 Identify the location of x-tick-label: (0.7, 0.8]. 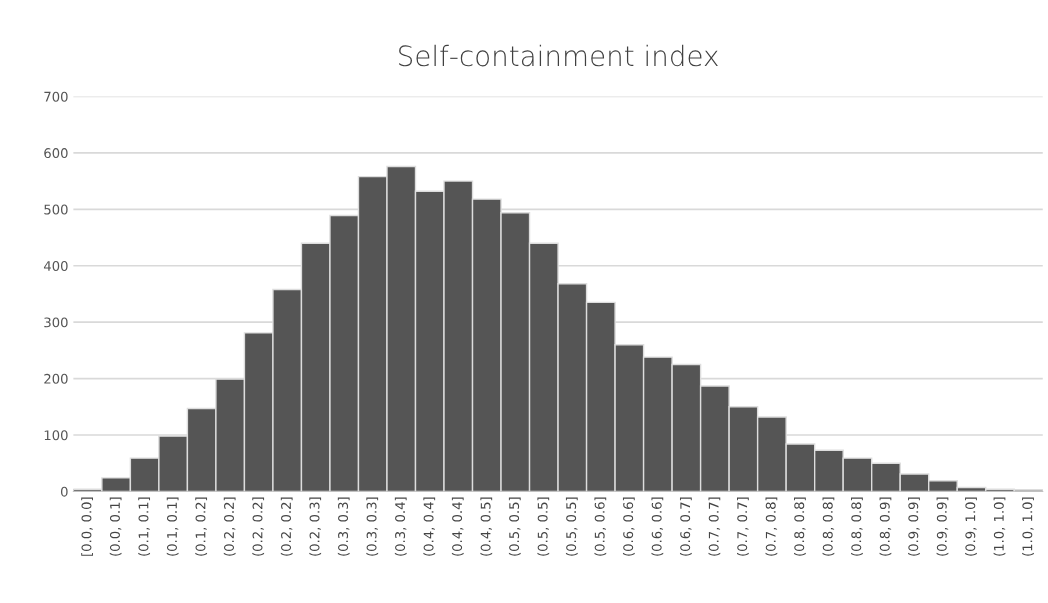
(771, 526).